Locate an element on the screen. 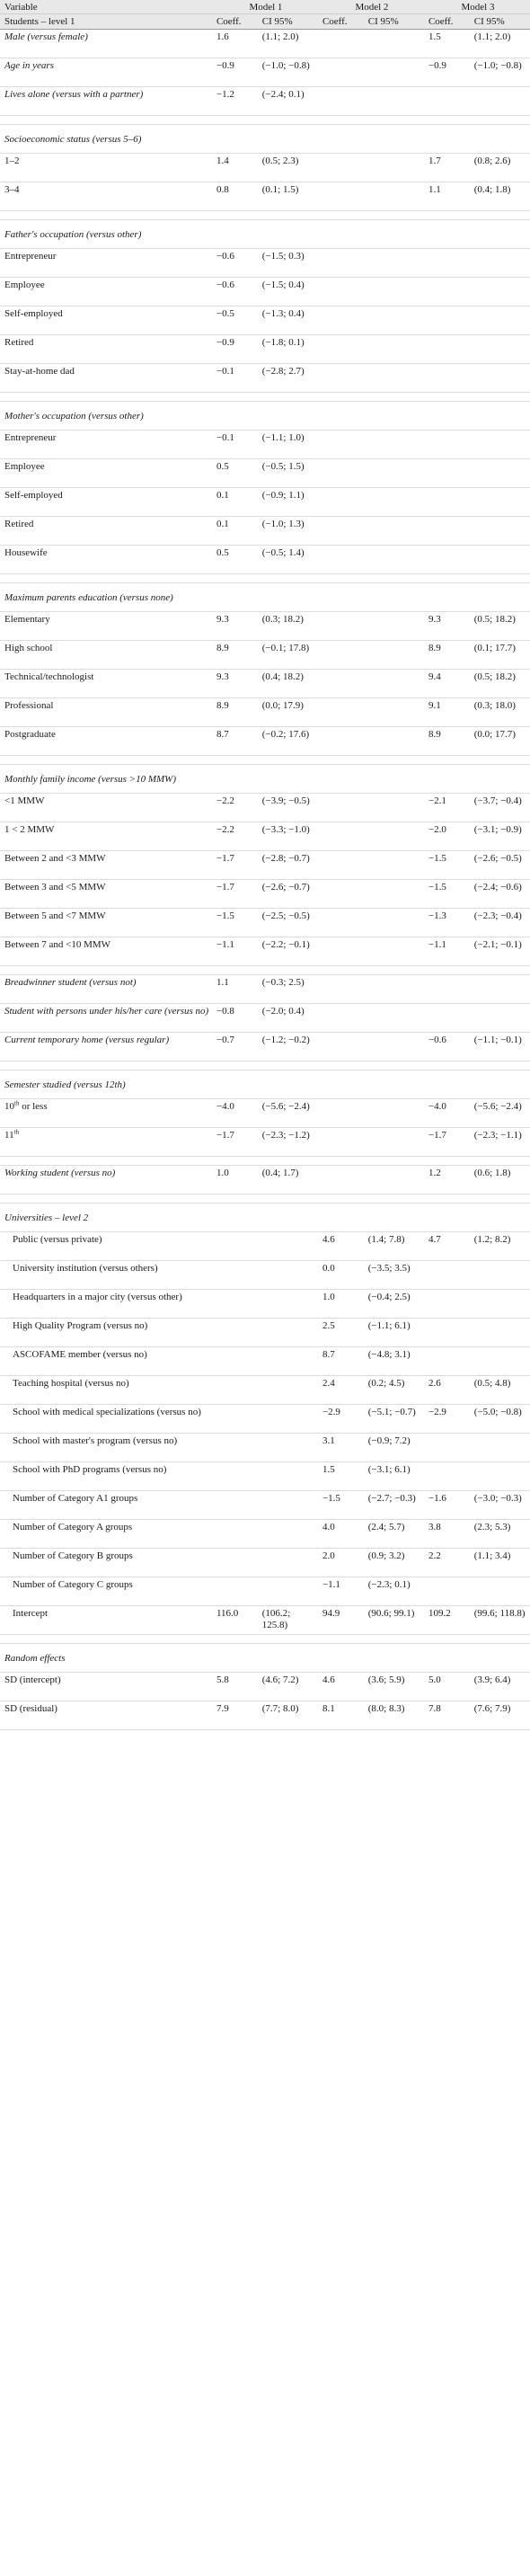 Image resolution: width=530 pixels, height=2576 pixels. model-3-ci: (3.9; 6.4) is located at coordinates (492, 1679).